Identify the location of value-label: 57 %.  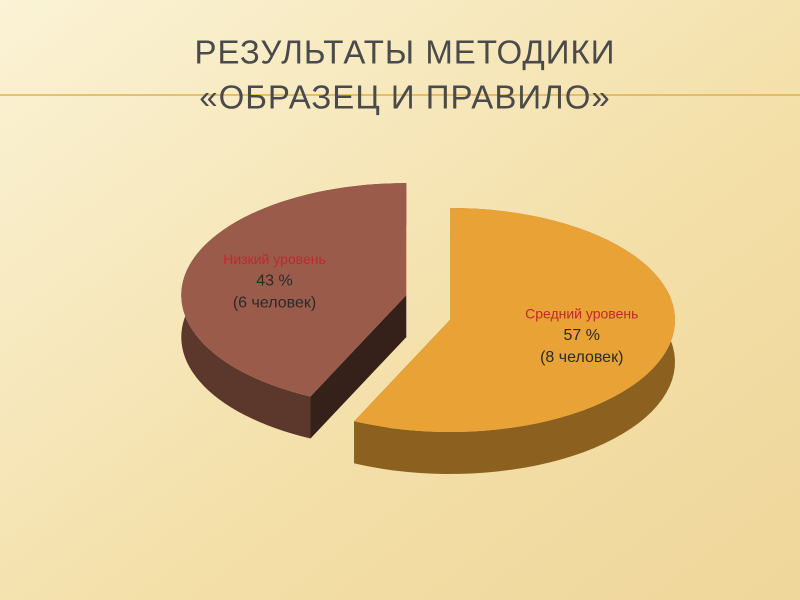
(582, 335).